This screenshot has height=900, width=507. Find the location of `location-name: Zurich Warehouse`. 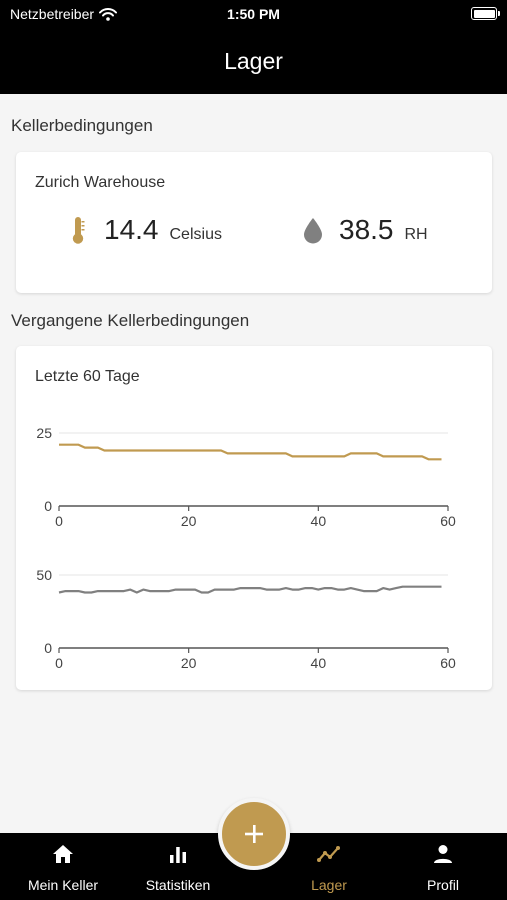

location-name: Zurich Warehouse is located at coordinates (100, 182).